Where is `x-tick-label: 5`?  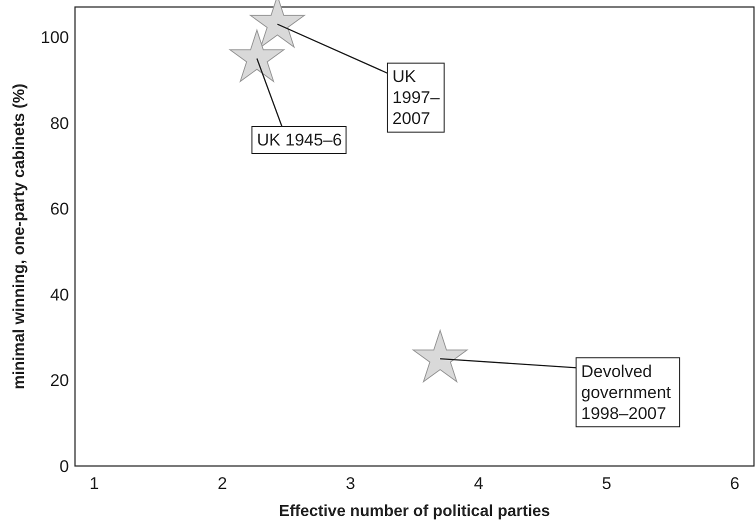 x-tick-label: 5 is located at coordinates (607, 483).